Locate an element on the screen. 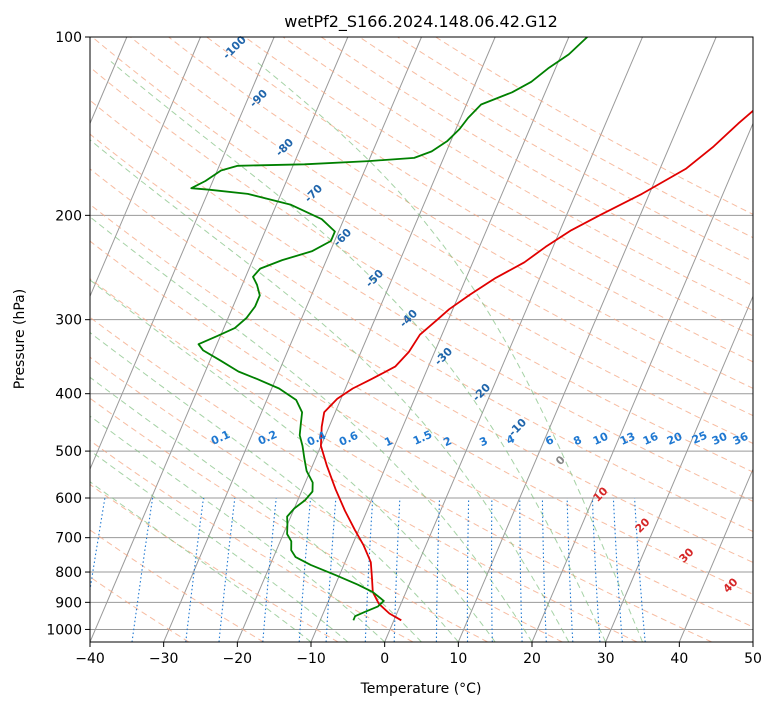 Image resolution: width=775 pixels, height=708 pixels. y-tick-label: 700 is located at coordinates (68, 539).